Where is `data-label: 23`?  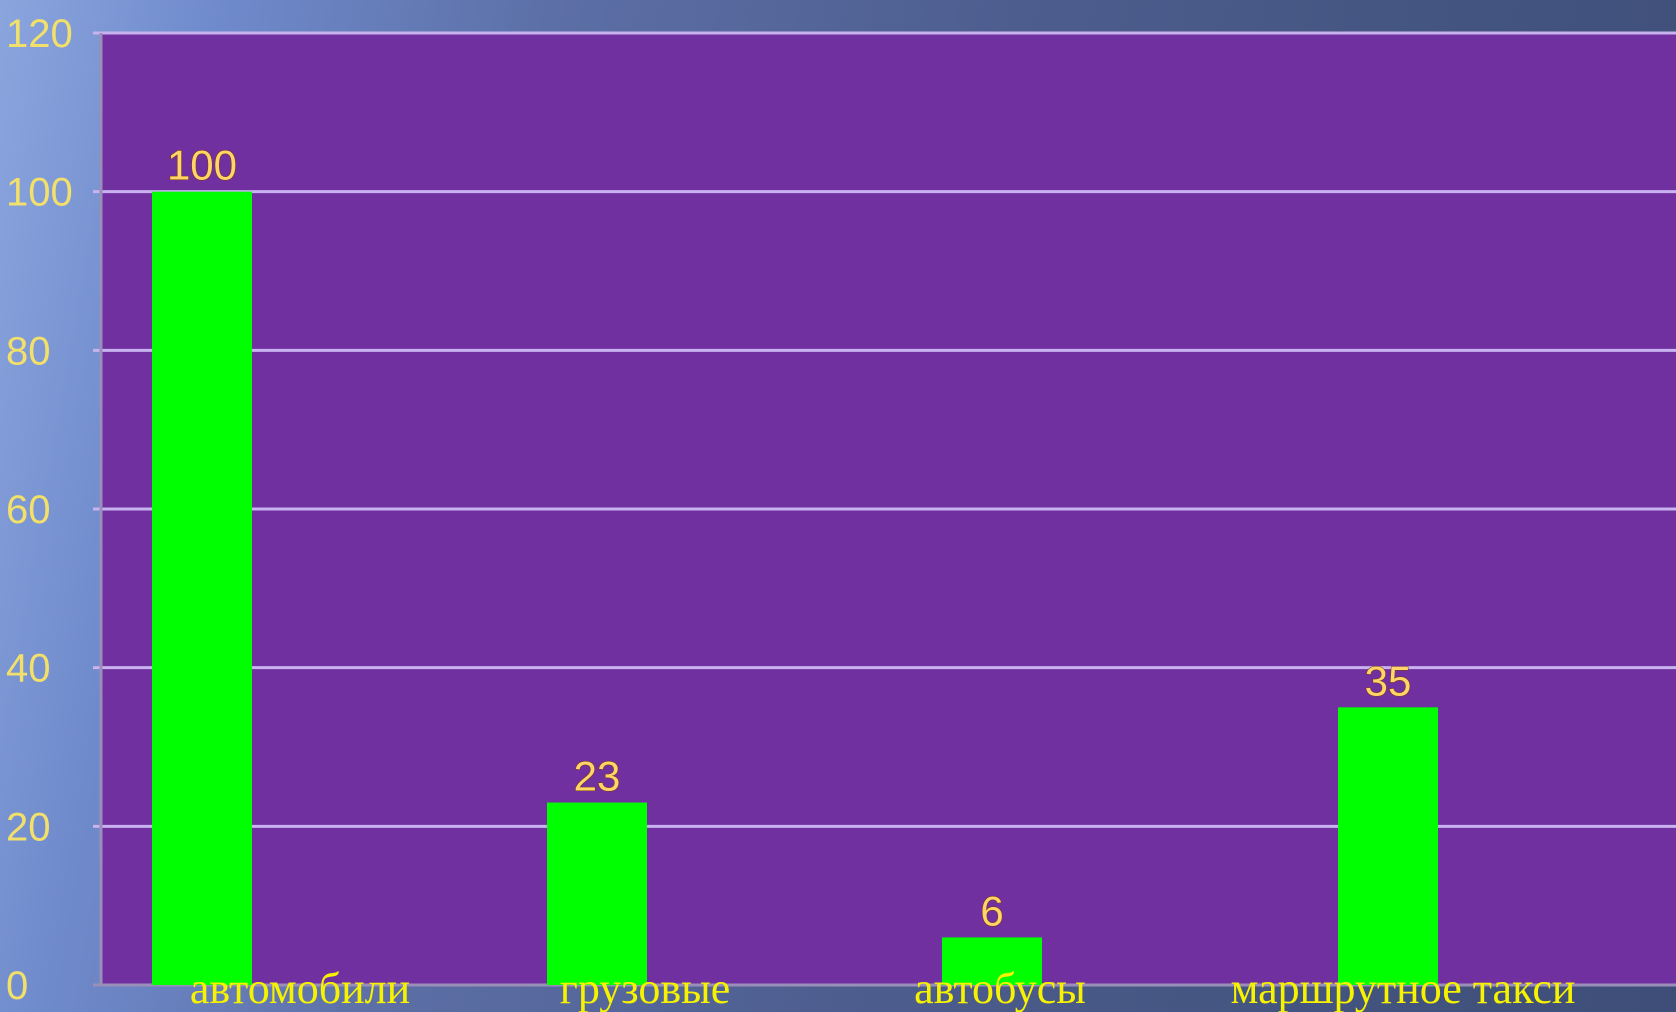 data-label: 23 is located at coordinates (597, 776).